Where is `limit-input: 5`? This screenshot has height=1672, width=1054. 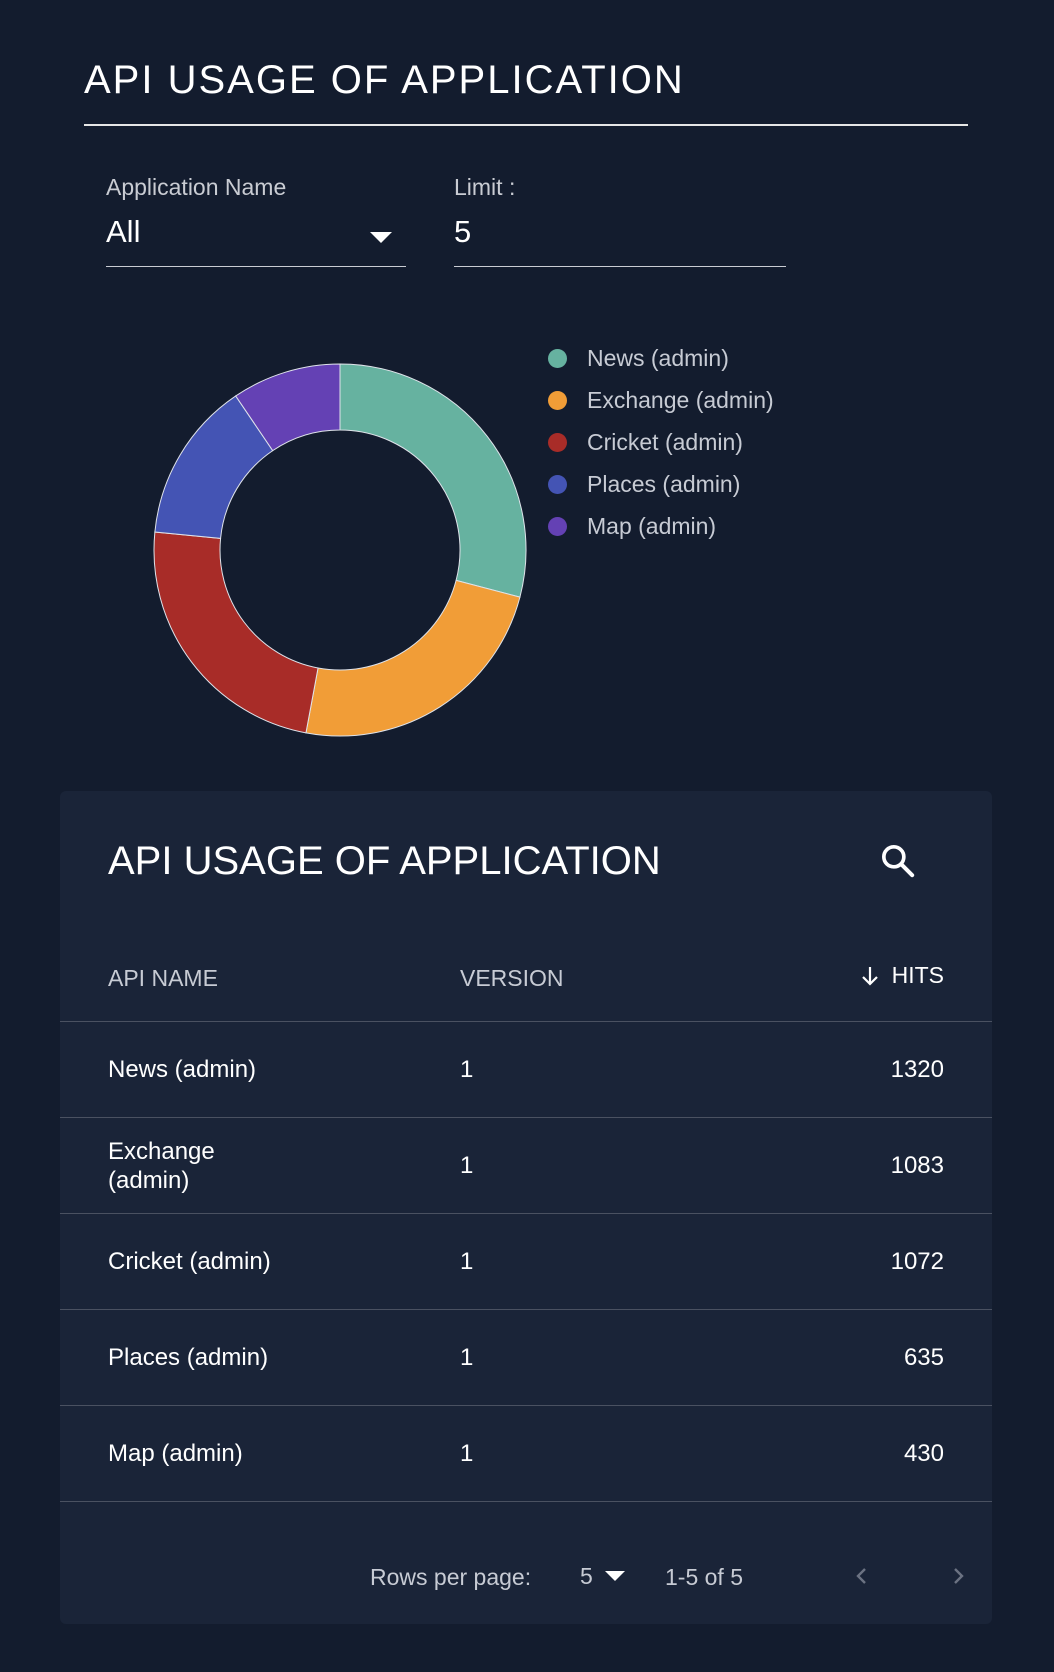 limit-input: 5 is located at coordinates (620, 239).